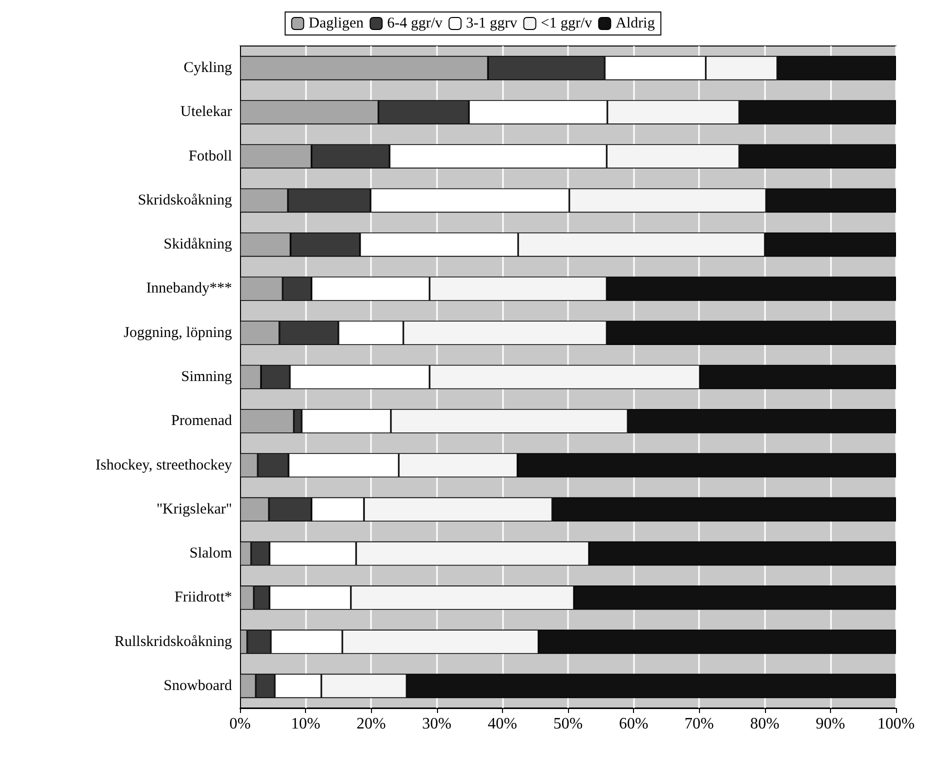 This screenshot has width=948, height=769. Describe the element at coordinates (178, 332) in the screenshot. I see `y-tick-label: Joggning, löpning` at that location.